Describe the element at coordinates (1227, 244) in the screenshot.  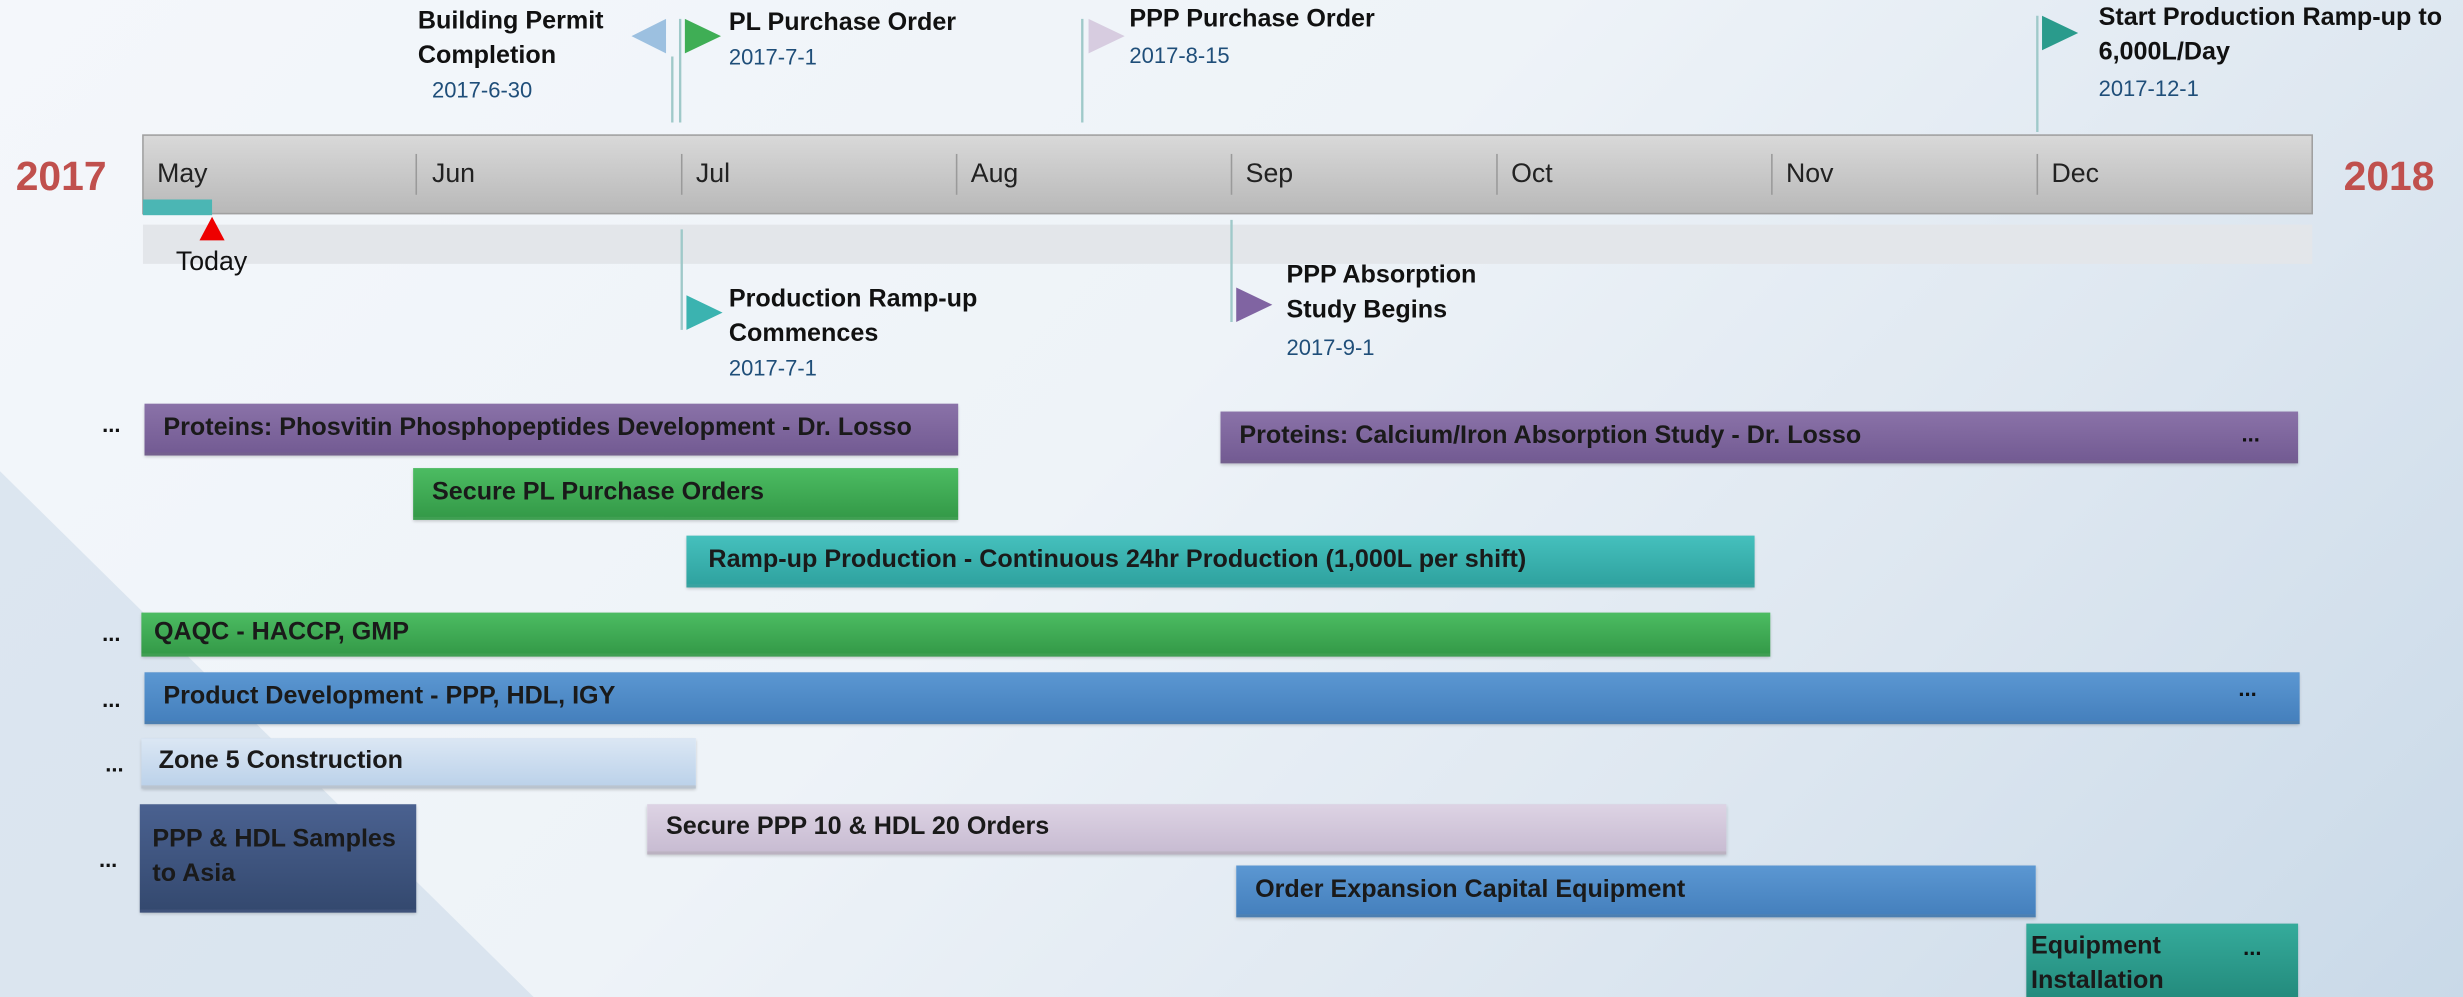
I see `axis-shadow` at that location.